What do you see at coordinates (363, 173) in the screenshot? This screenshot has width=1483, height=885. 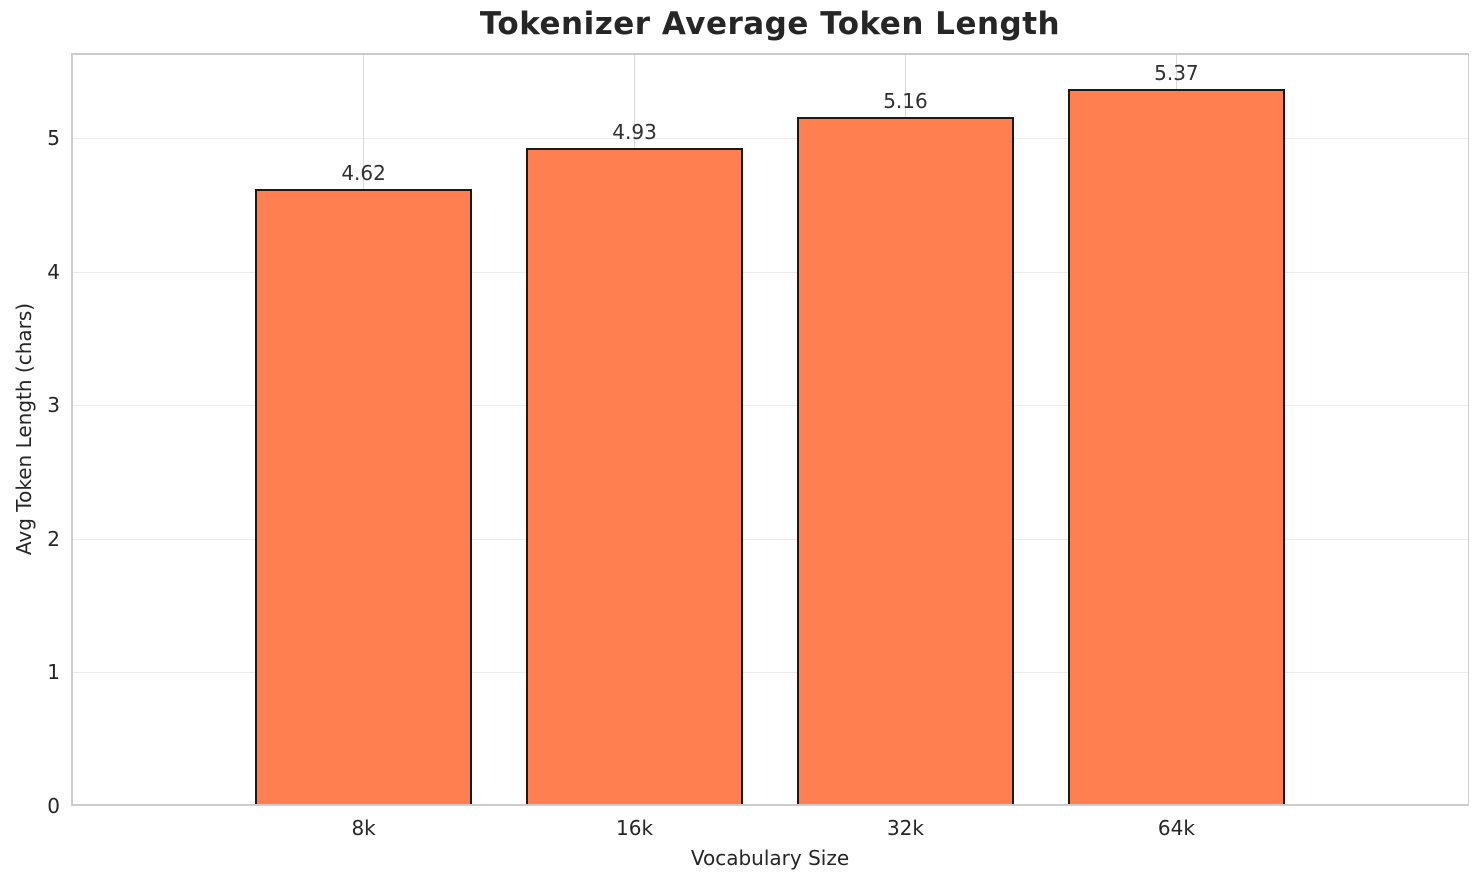 I see `bar-value-label: 4.62` at bounding box center [363, 173].